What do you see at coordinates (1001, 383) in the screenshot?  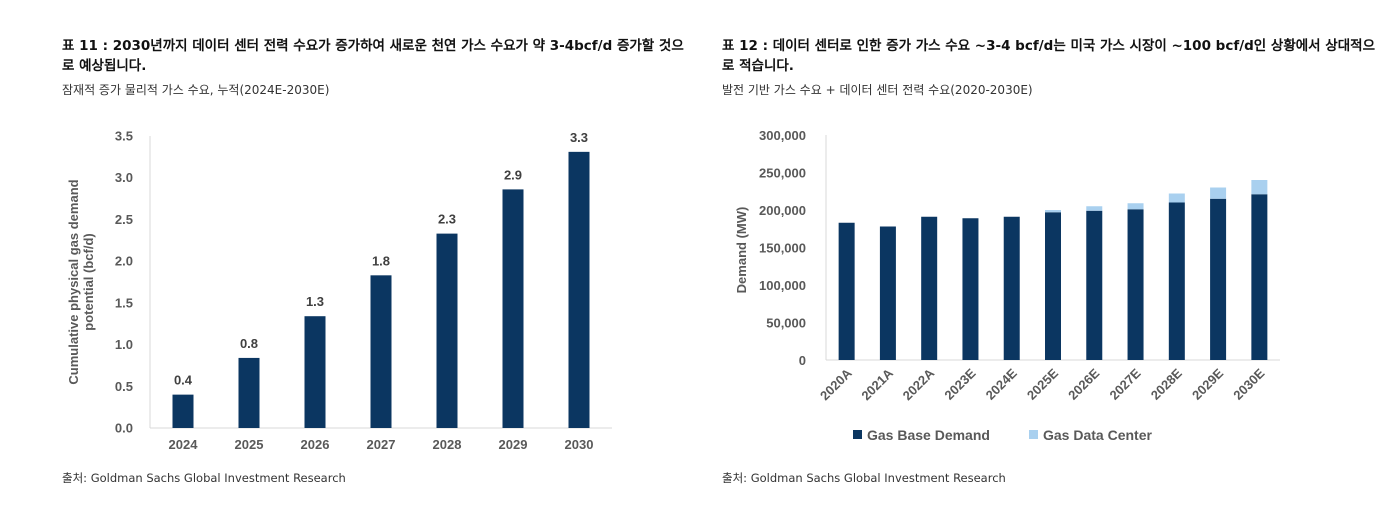 I see `x-tick-label-2024E: 2024E` at bounding box center [1001, 383].